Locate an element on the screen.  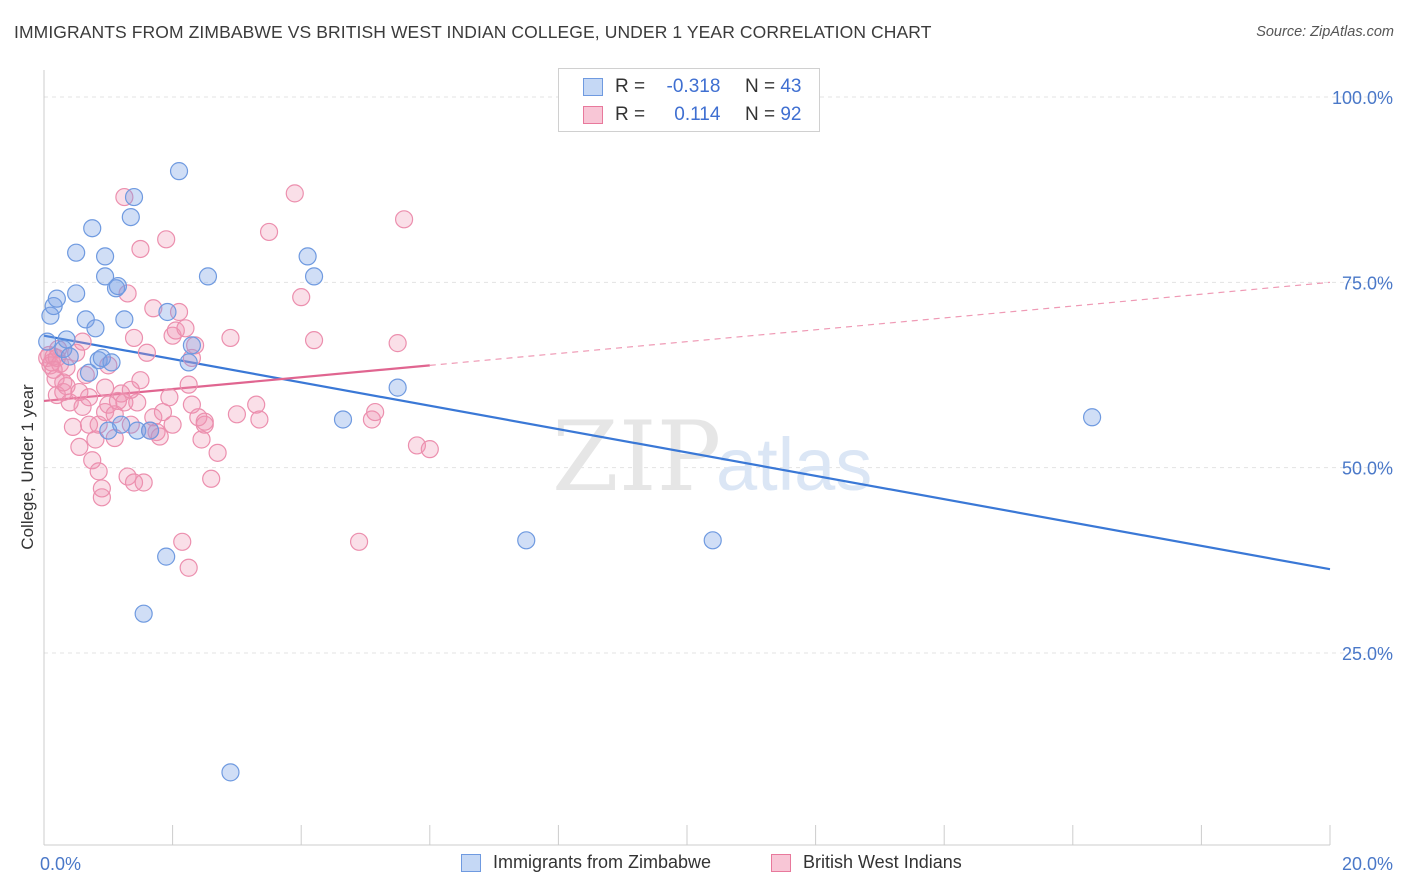
y-tick-label: 50.0% is located at coordinates (1367, 469).